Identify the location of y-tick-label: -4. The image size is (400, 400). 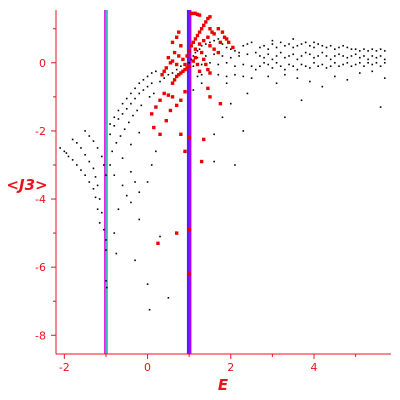
(40, 199).